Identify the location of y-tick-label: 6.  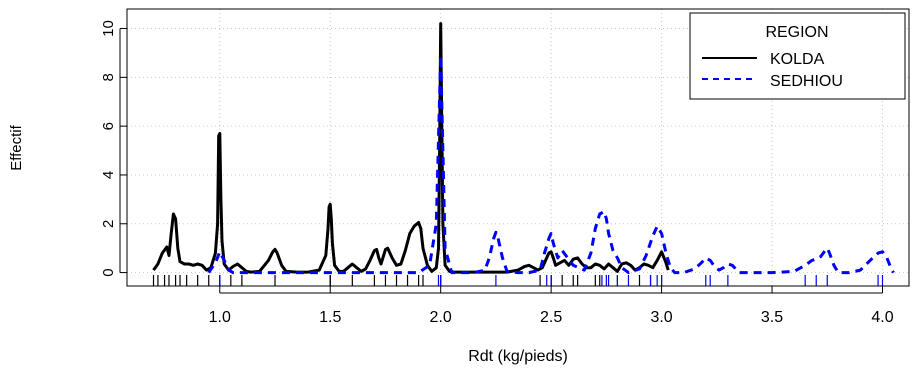
(108, 126).